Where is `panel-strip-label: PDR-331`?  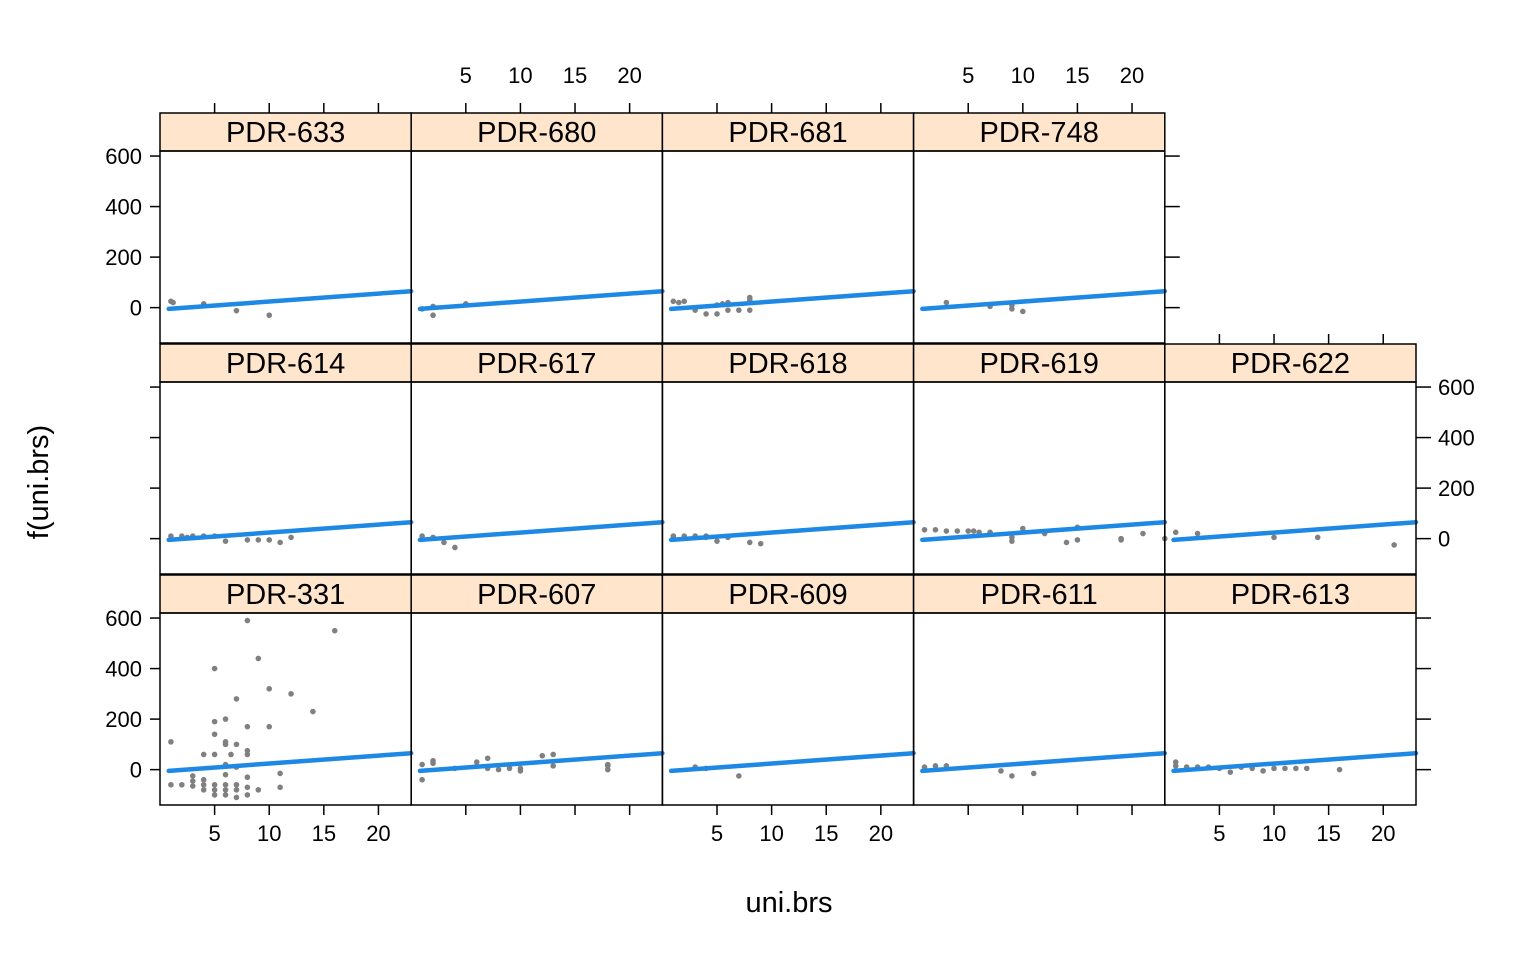 panel-strip-label: PDR-331 is located at coordinates (285, 595).